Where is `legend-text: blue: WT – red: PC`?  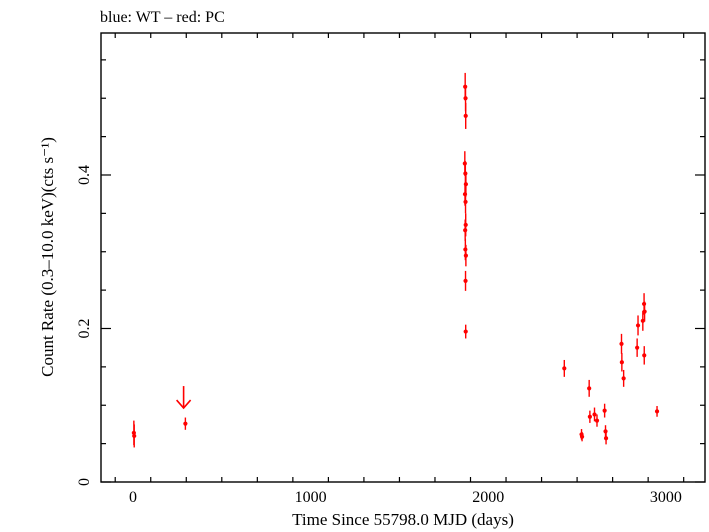
legend-text: blue: WT – red: PC is located at coordinates (162, 17).